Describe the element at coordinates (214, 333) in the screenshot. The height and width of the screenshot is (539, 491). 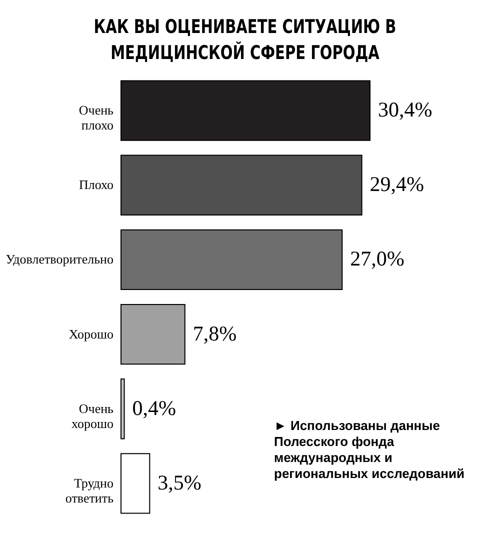
I see `data-label: 7,8%` at that location.